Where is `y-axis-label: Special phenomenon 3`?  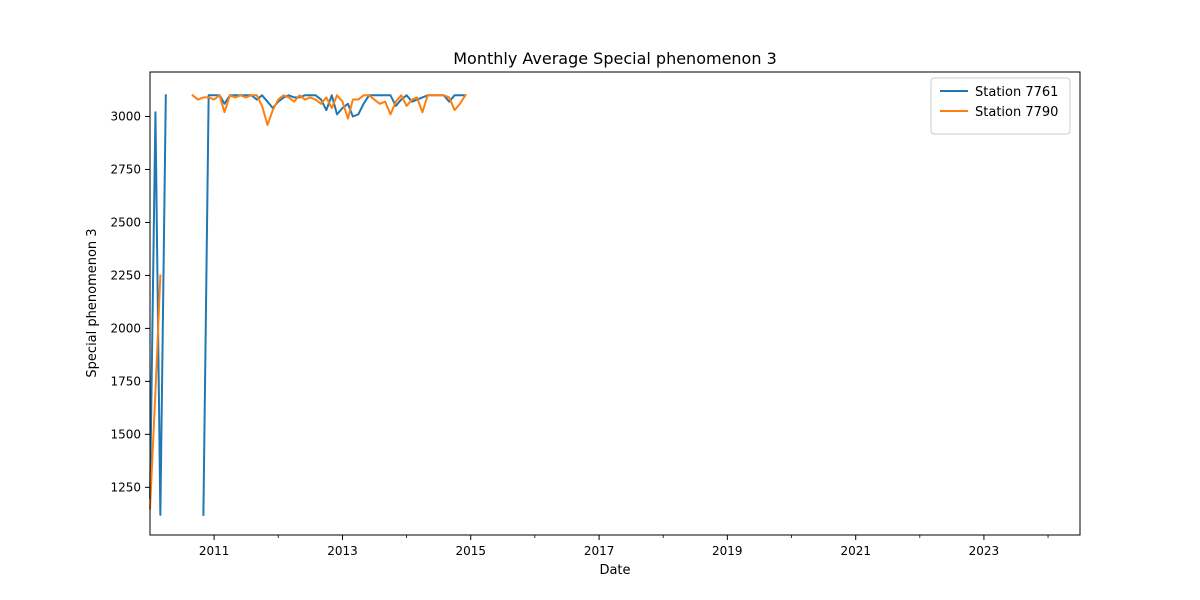 y-axis-label: Special phenomenon 3 is located at coordinates (92, 302).